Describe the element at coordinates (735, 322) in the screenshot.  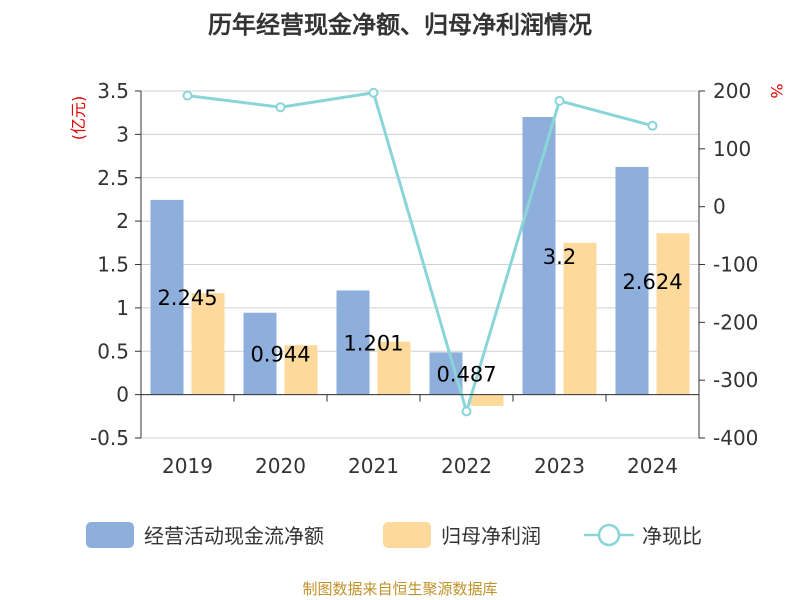
I see `right-axis-tick-label: -200` at that location.